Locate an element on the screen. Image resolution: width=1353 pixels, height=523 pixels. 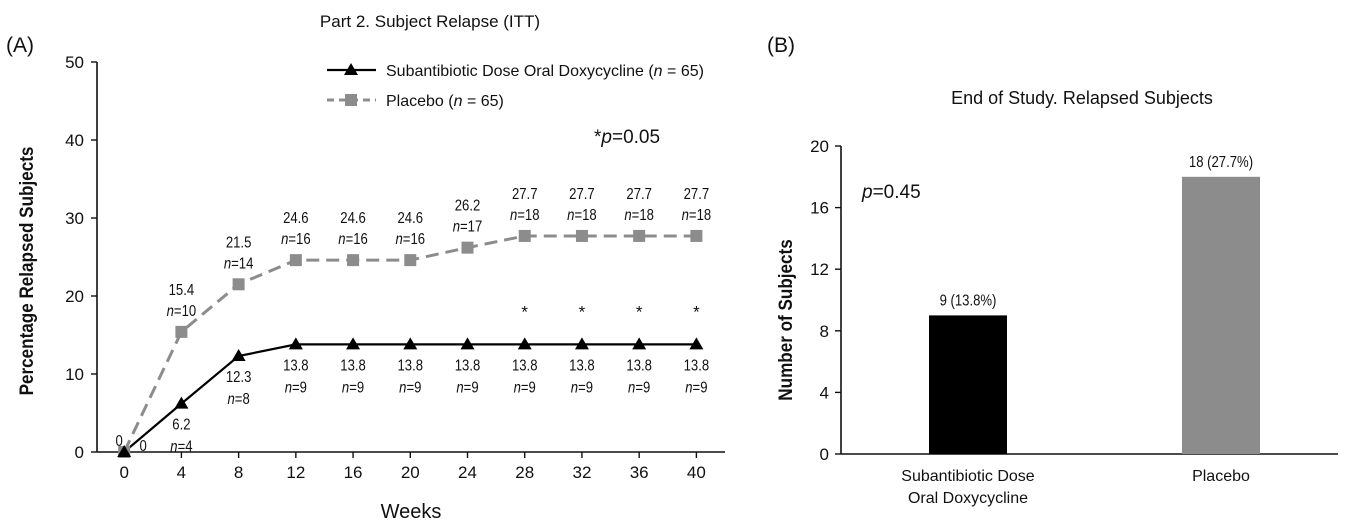
doxycycline-n-label: n=8 is located at coordinates (238, 399).